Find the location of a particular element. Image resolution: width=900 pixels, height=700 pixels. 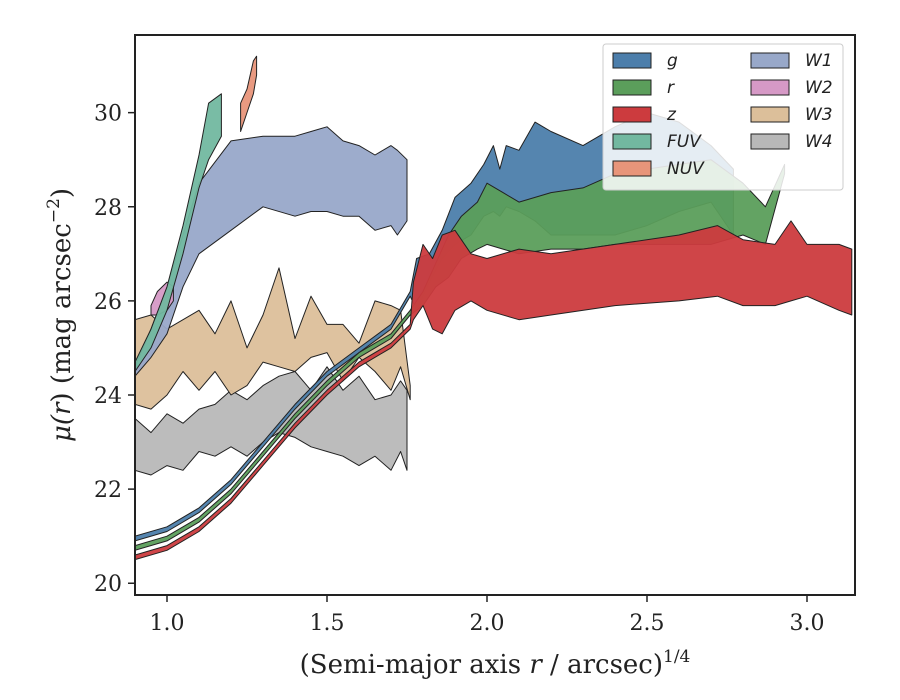

series-band-w1 is located at coordinates (271, 251).